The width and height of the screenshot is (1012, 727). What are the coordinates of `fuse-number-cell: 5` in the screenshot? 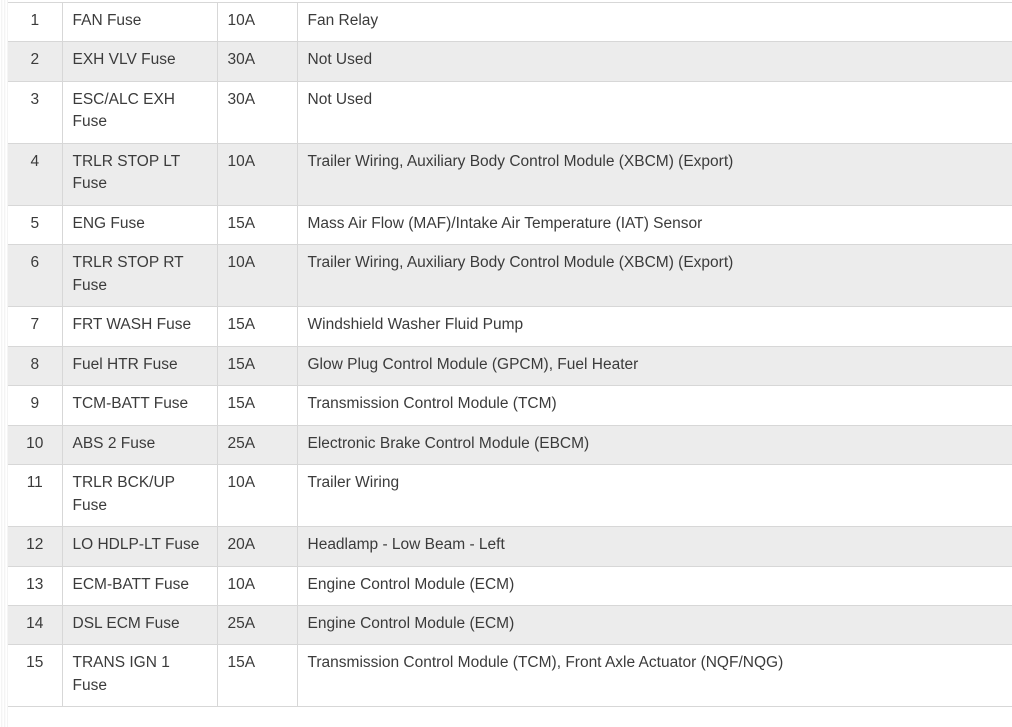 It's located at (35, 225).